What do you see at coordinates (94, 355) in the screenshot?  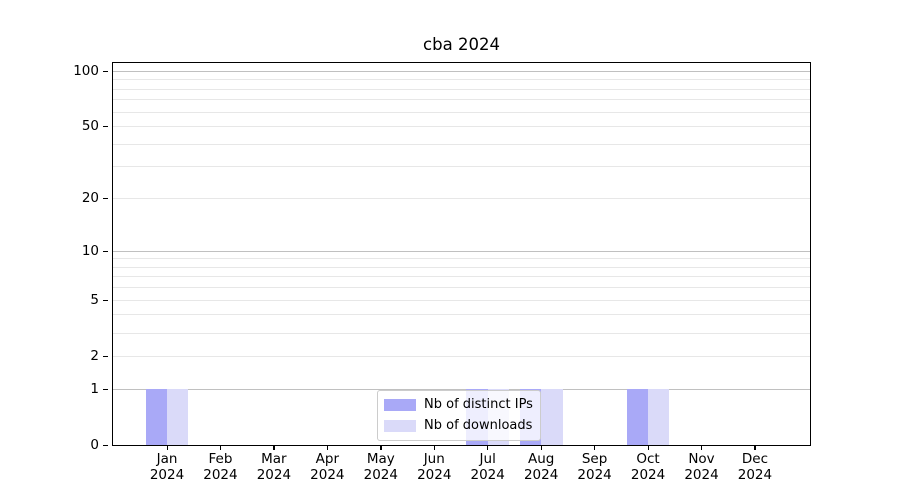 I see `y-axis-tick-label: 2` at bounding box center [94, 355].